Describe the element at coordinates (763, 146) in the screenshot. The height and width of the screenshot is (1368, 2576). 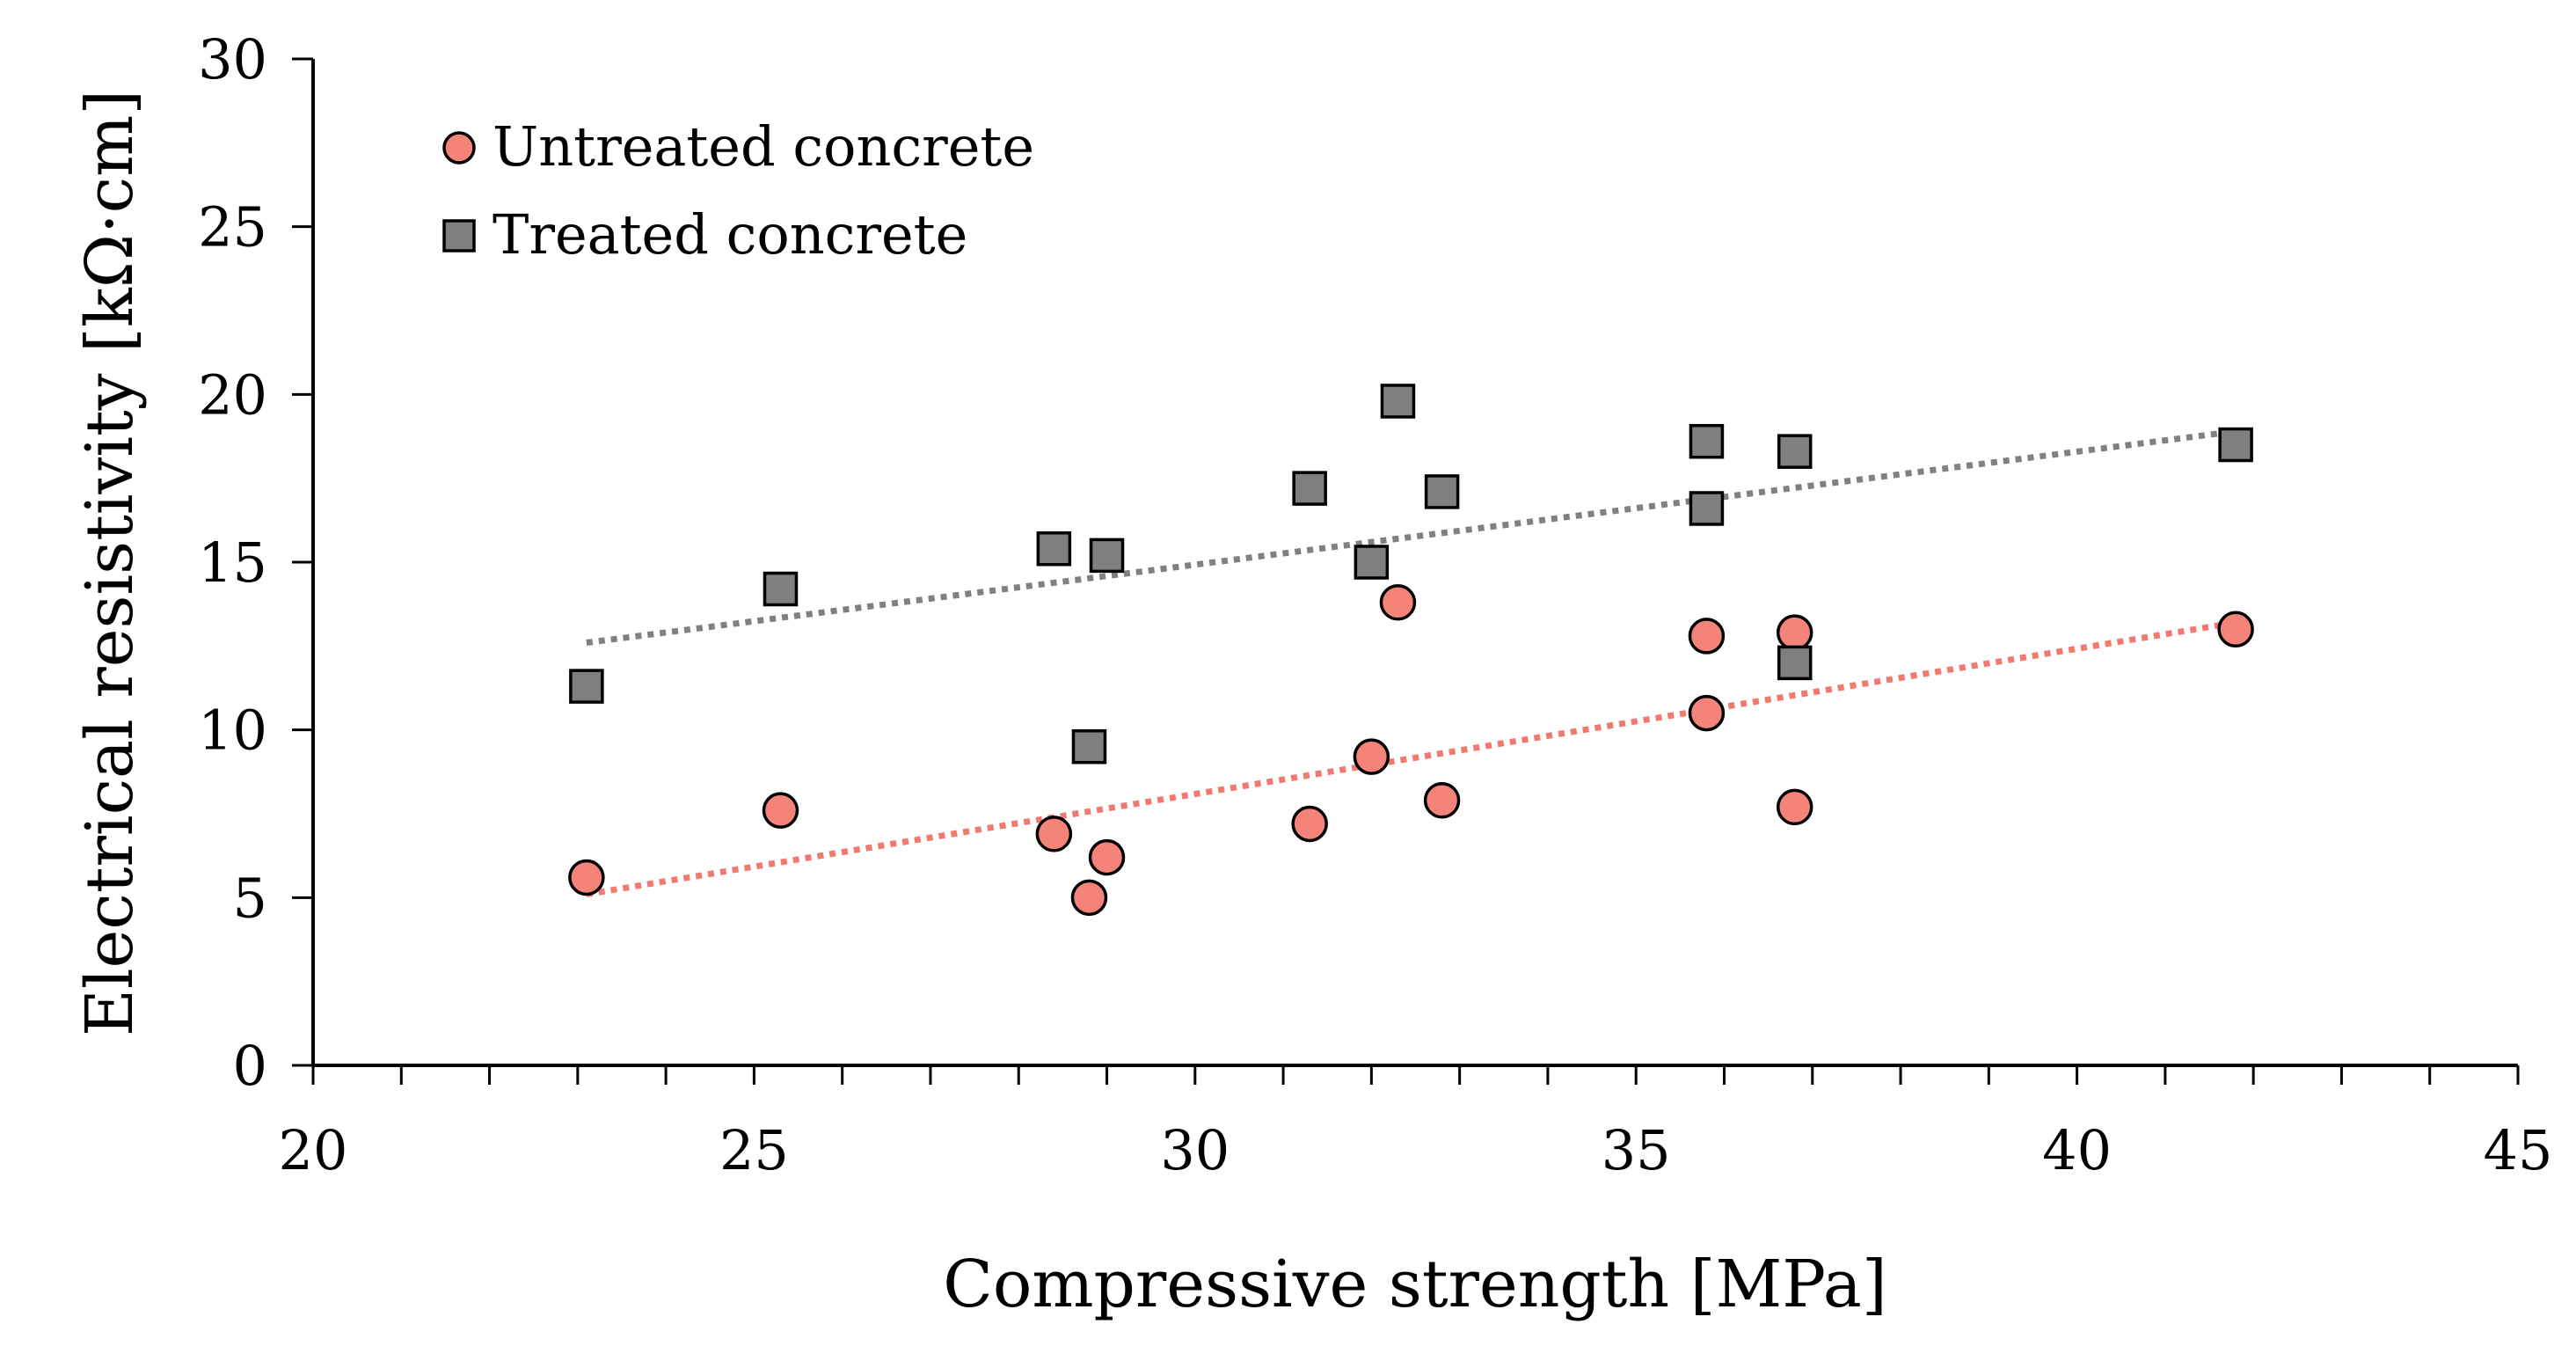
I see `legend-label-untreated: Untreated concrete` at that location.